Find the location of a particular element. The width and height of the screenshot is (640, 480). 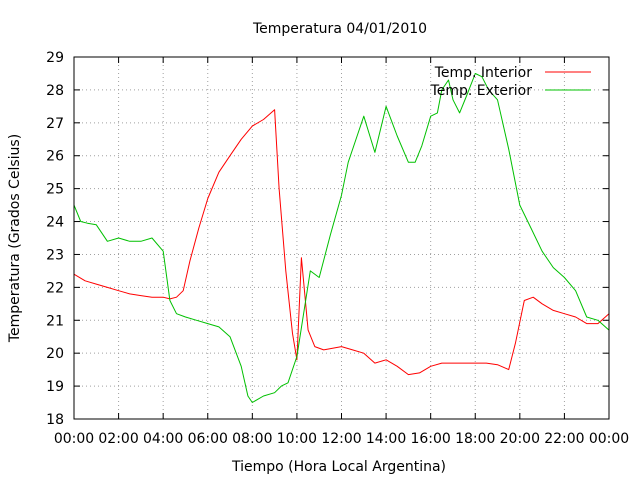

y-tick-label: 23 is located at coordinates (55, 255).